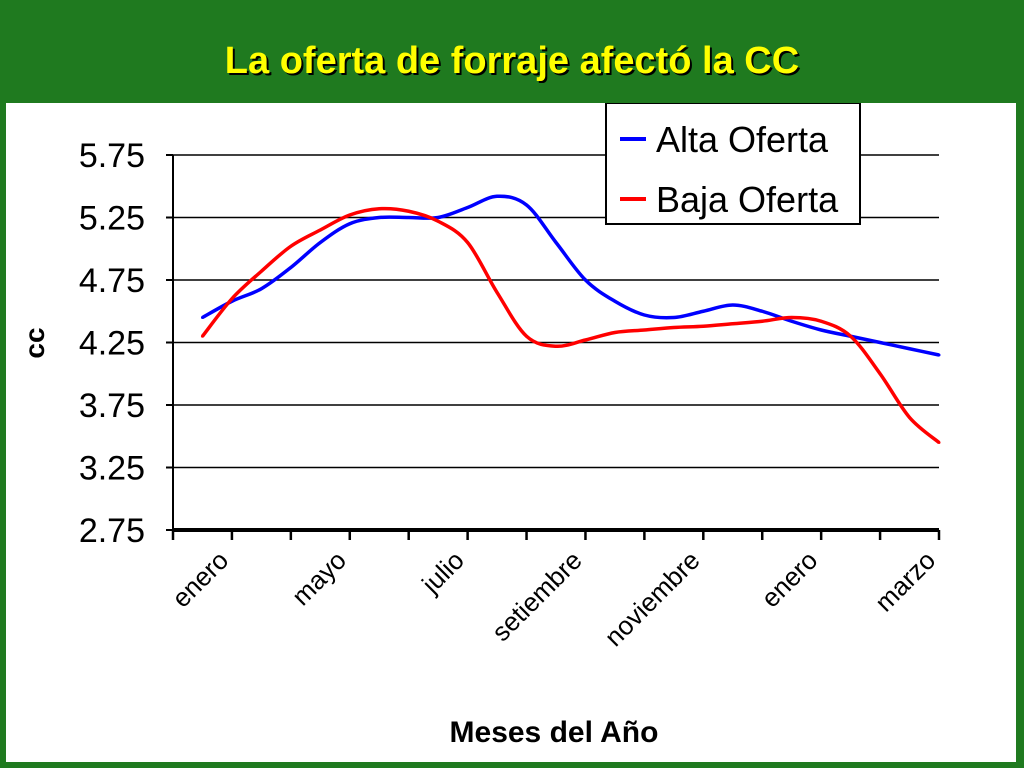 This screenshot has width=1024, height=768. I want to click on y-tick-label: 3.25, so click(112, 469).